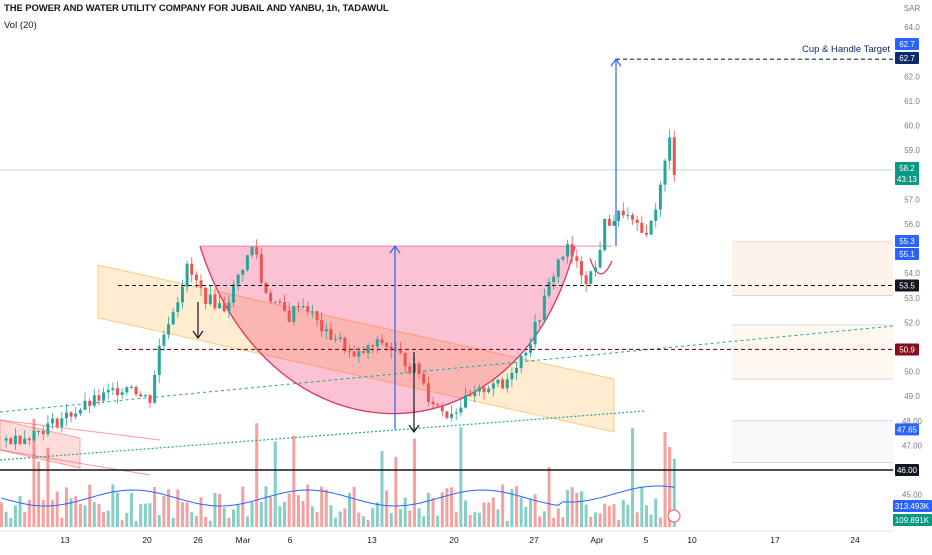  I want to click on time-tick: 20, so click(454, 540).